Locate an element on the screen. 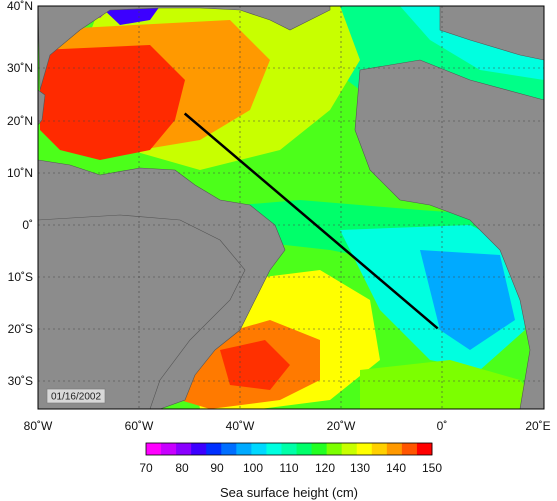 This screenshot has width=557, height=501. longitude-axis: 80˚W 60˚W 40˚W 20˚W 0˚ 20˚E is located at coordinates (287, 426).